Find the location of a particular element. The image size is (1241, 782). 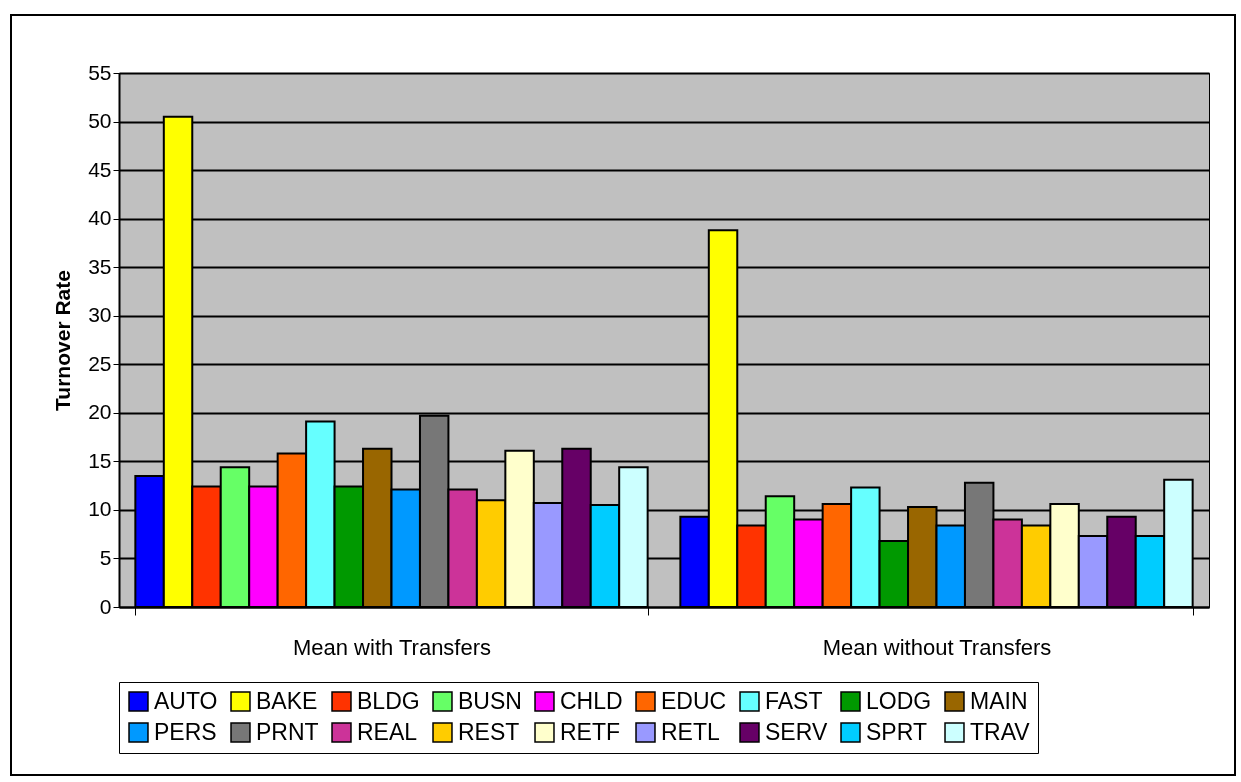

legend-label: TRAV is located at coordinates (1000, 731).